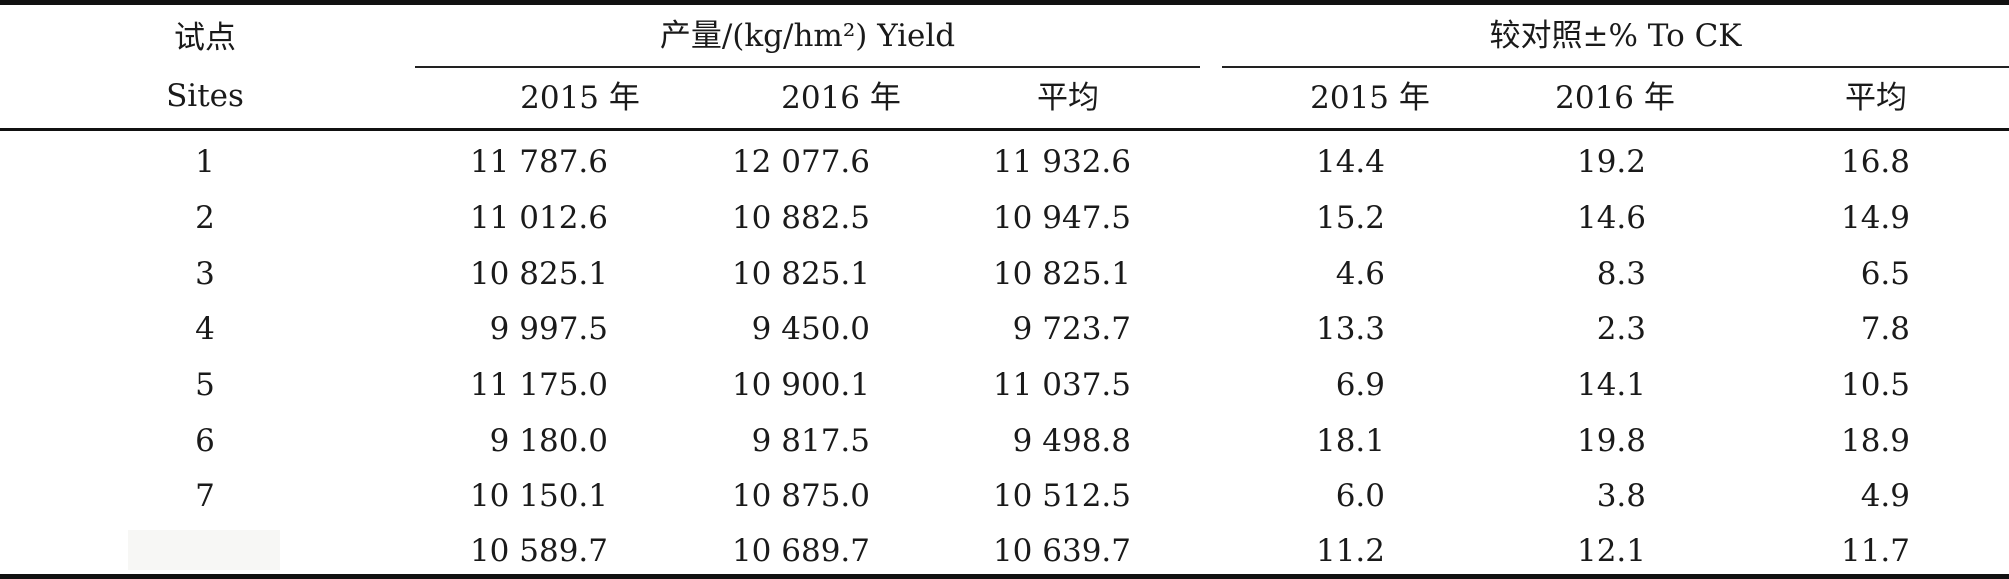 The image size is (2009, 579). Describe the element at coordinates (1071, 329) in the screenshot. I see `cell-yield-avg: 9 723.7` at that location.